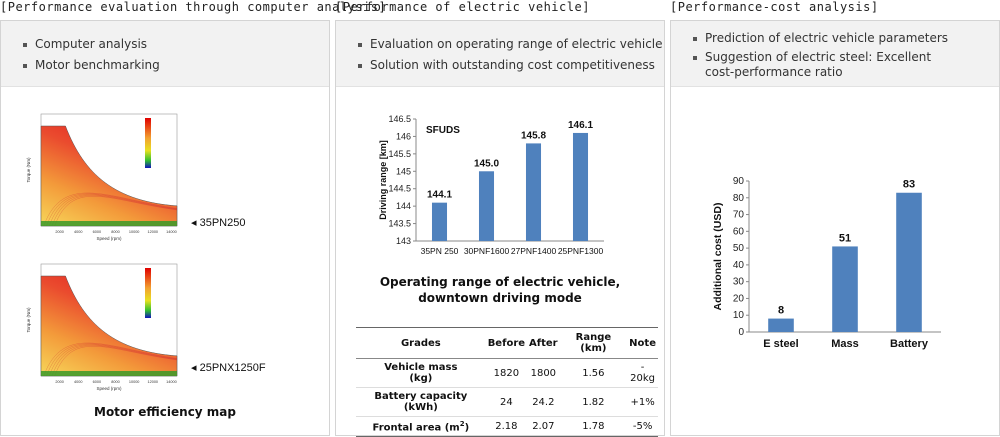 The image size is (1000, 437). Describe the element at coordinates (228, 368) in the screenshot. I see `map-label-25pnx1250f: ◂ 25PNX1250F` at that location.